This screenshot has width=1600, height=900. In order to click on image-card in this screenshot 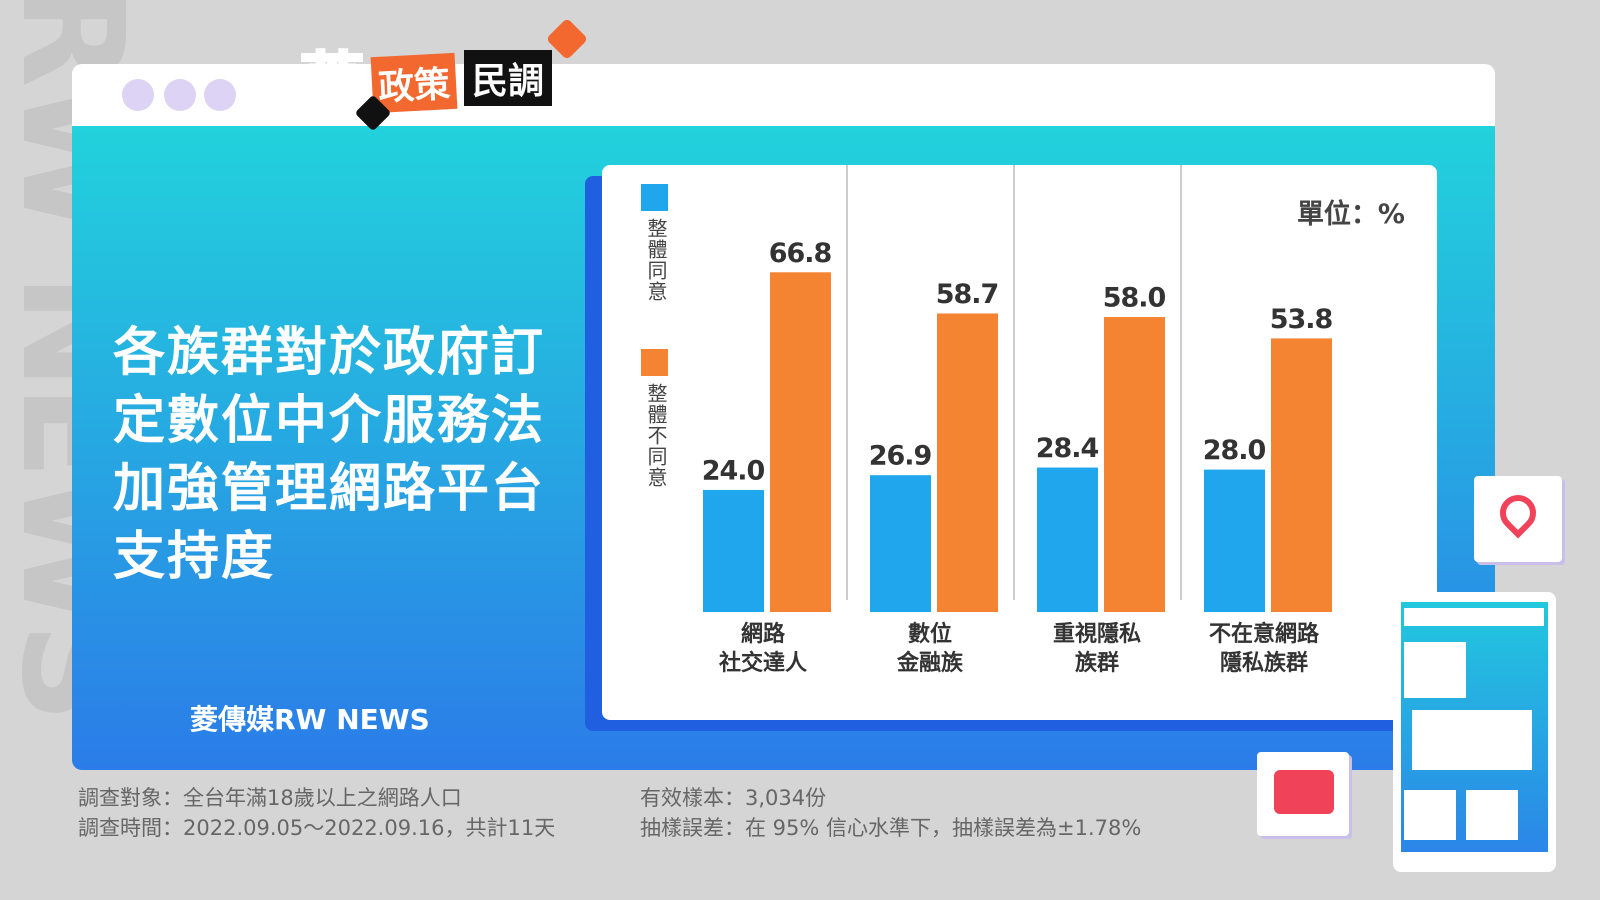, I will do `click(1472, 740)`.